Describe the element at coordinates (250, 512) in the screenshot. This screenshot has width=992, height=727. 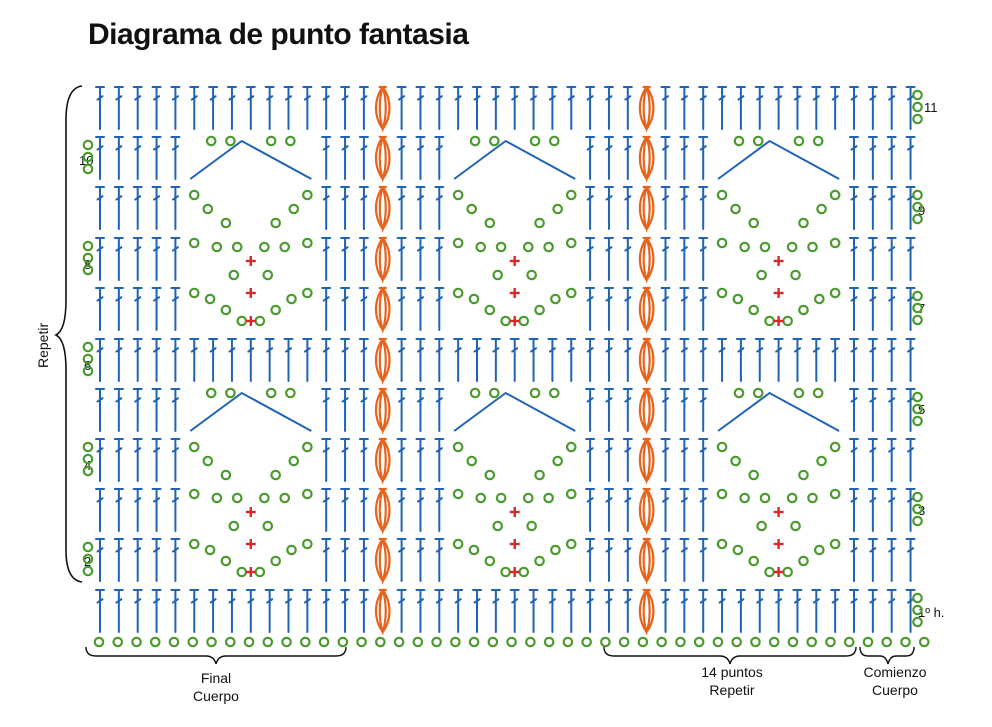
I see `single-crochet` at that location.